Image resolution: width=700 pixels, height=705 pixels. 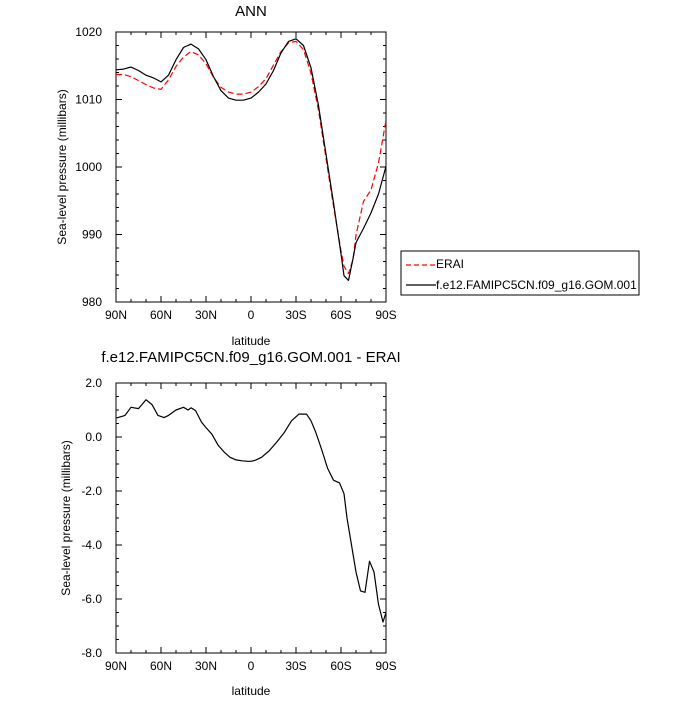 What do you see at coordinates (536, 285) in the screenshot?
I see `legend-label-model: f.e12.FAMIPC5CN.f09_g16.GOM.001` at bounding box center [536, 285].